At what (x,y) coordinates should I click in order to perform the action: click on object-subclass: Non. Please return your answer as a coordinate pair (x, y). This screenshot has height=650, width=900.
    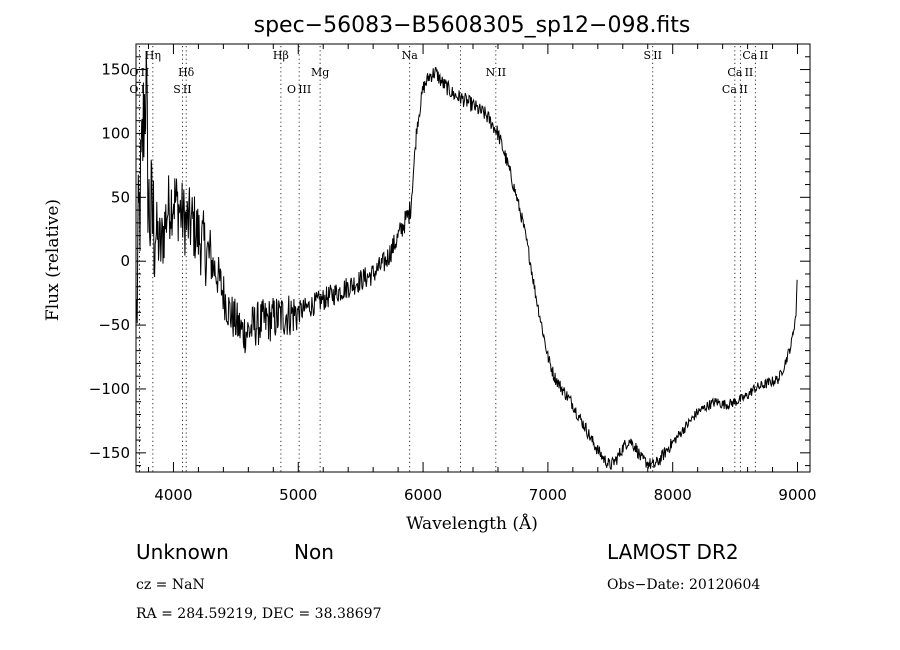
    Looking at the image, I should click on (314, 552).